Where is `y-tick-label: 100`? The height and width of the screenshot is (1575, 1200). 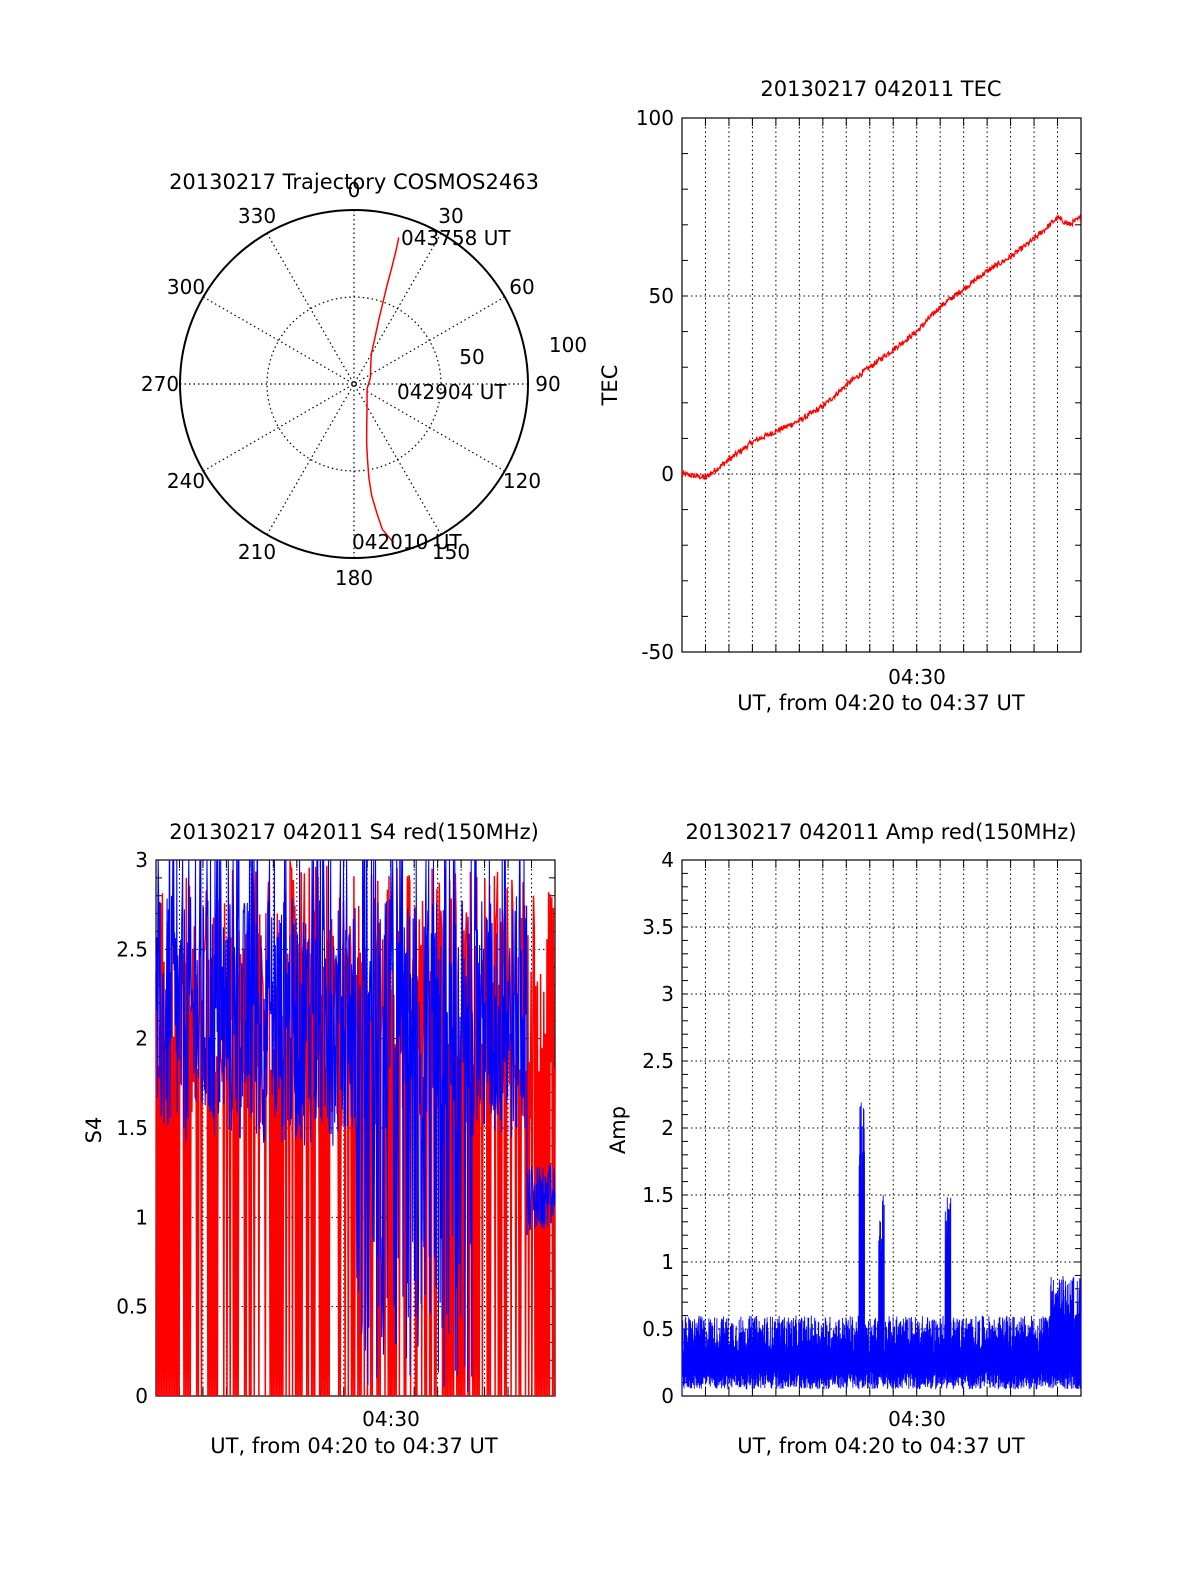
y-tick-label: 100 is located at coordinates (655, 118).